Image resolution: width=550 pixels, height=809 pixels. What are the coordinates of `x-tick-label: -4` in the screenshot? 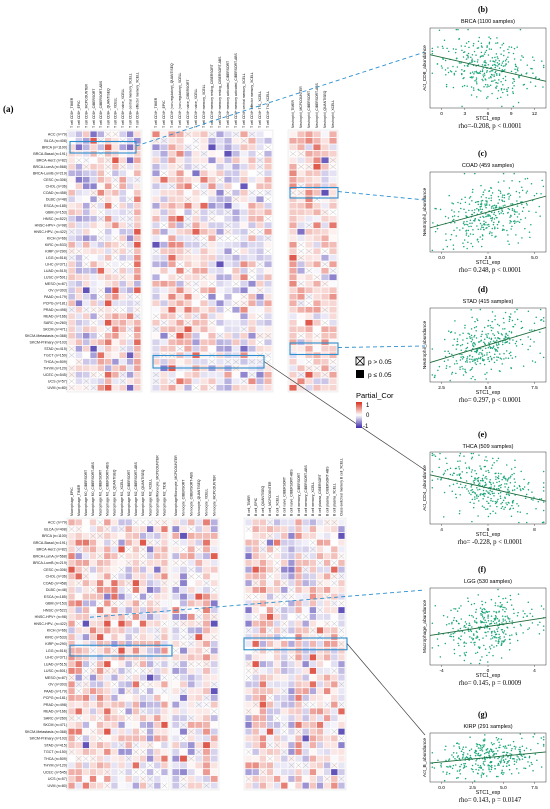 It's located at (441, 671).